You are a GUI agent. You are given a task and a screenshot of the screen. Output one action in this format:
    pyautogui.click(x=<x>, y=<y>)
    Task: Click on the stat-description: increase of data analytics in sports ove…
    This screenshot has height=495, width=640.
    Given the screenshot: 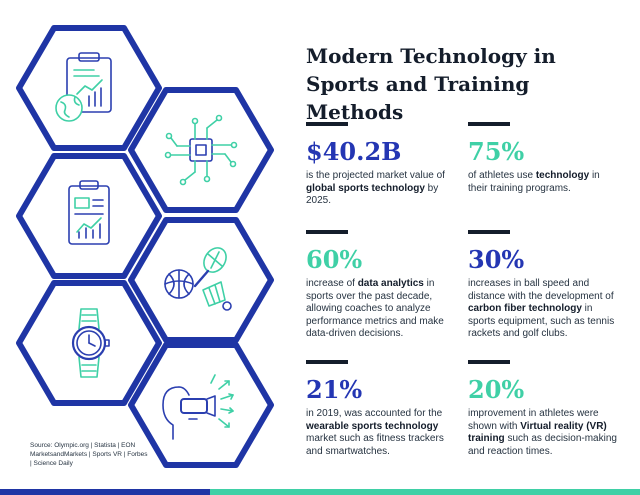 What is the action you would take?
    pyautogui.click(x=375, y=308)
    